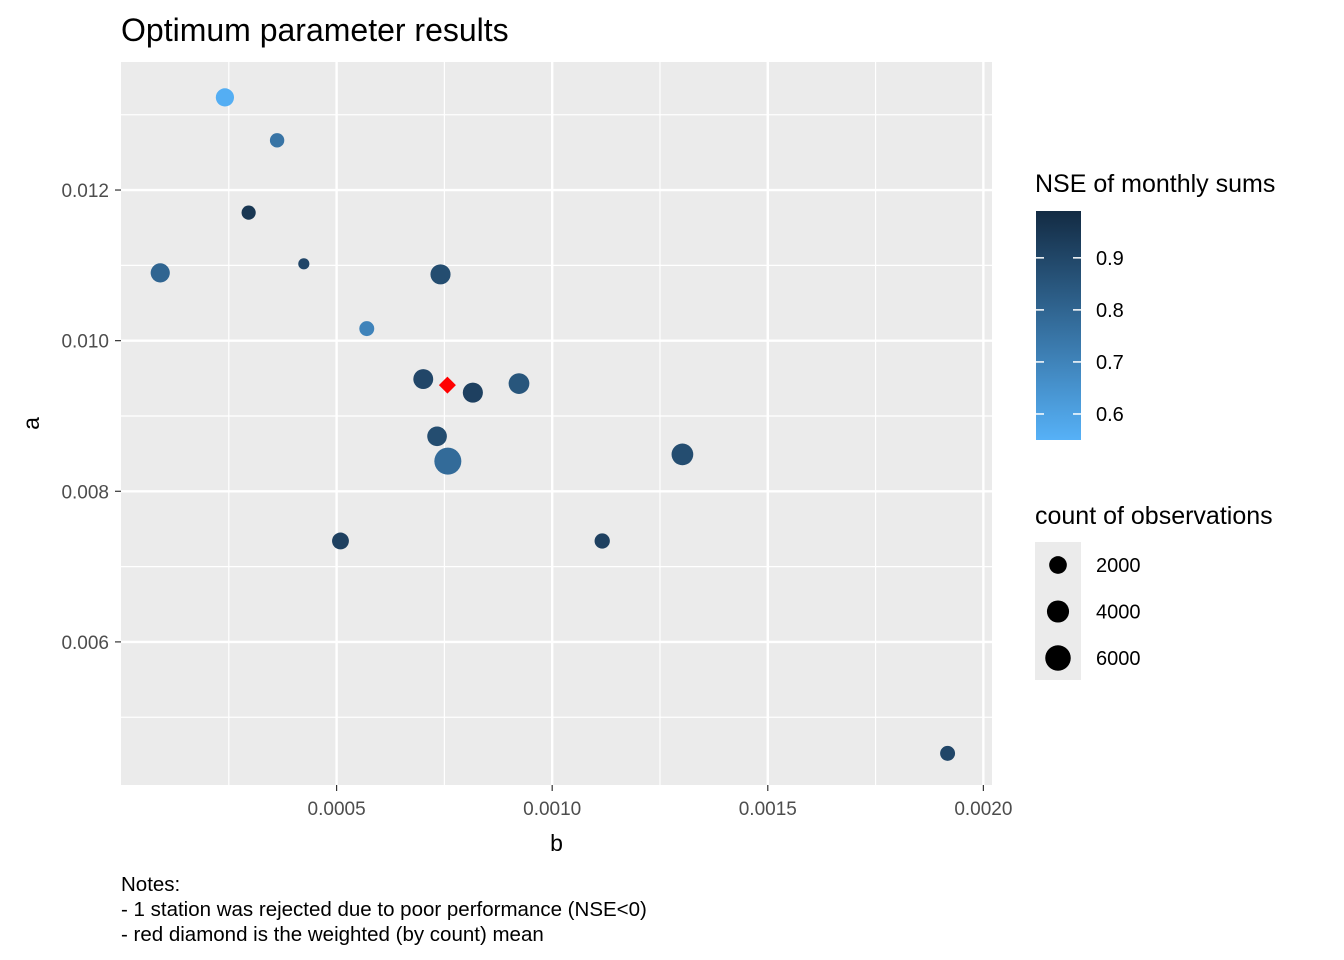 Image resolution: width=1344 pixels, height=960 pixels. What do you see at coordinates (552, 809) in the screenshot?
I see `x-tick-label: 0.0010` at bounding box center [552, 809].